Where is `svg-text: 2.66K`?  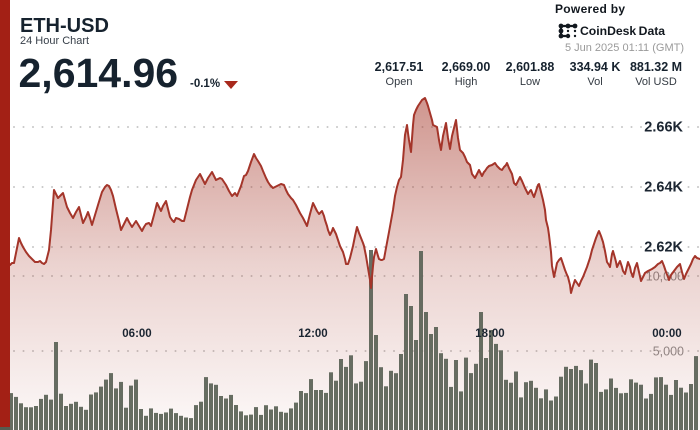 svg-text: 2.66K is located at coordinates (663, 128).